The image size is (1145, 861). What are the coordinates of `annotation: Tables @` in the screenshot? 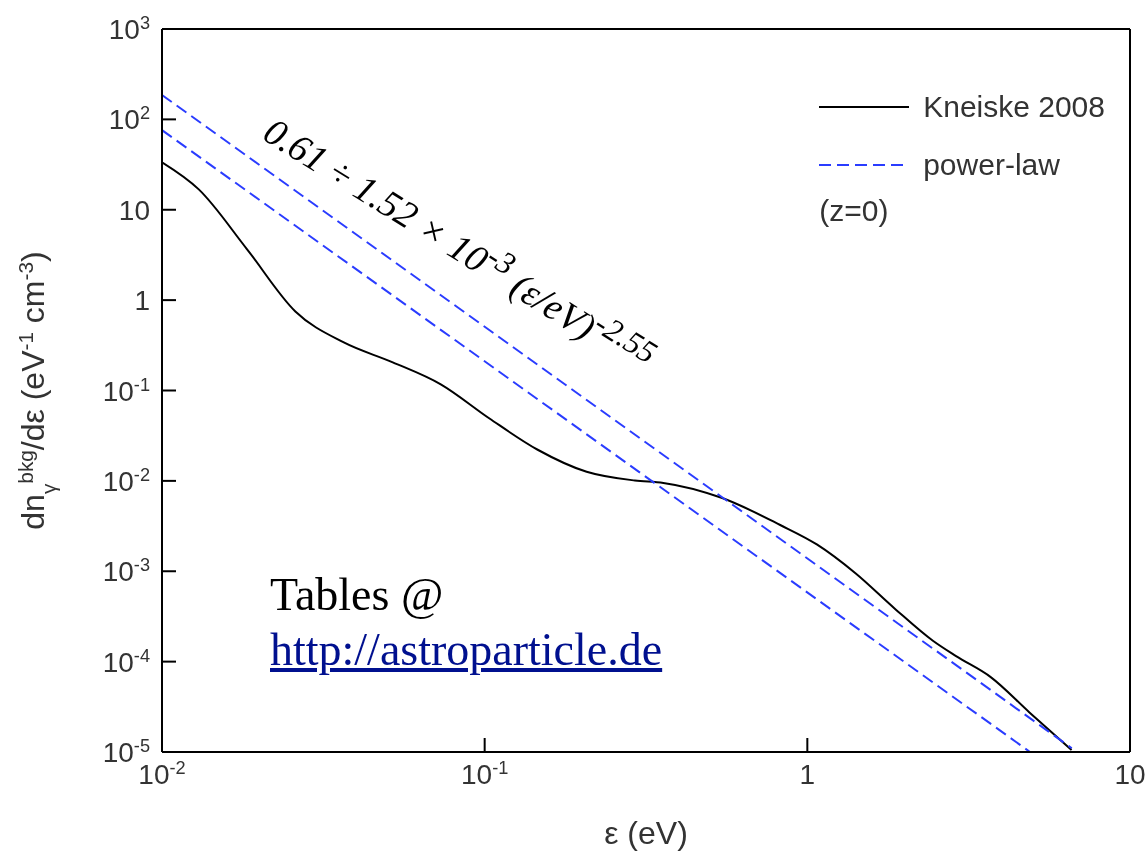 It's located at (357, 594).